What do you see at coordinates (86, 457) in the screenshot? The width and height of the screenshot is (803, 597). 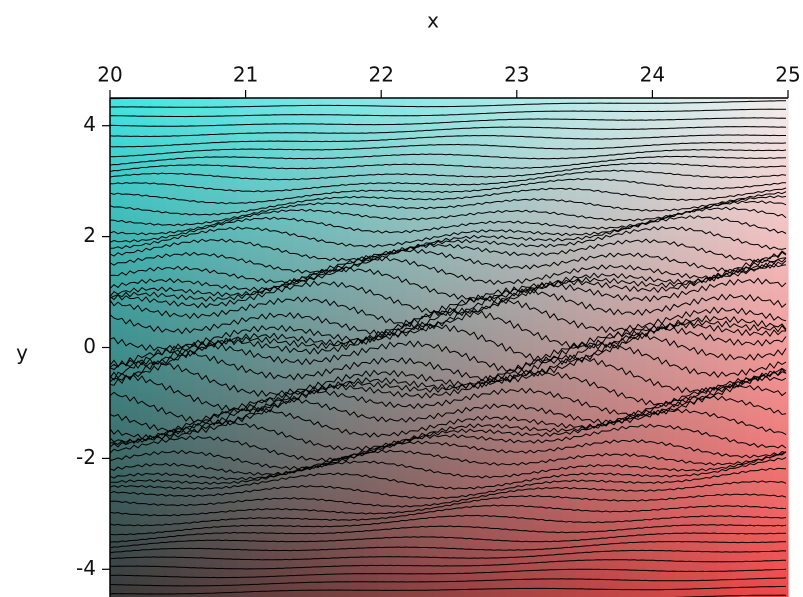 I see `y-tick-label: -2` at bounding box center [86, 457].